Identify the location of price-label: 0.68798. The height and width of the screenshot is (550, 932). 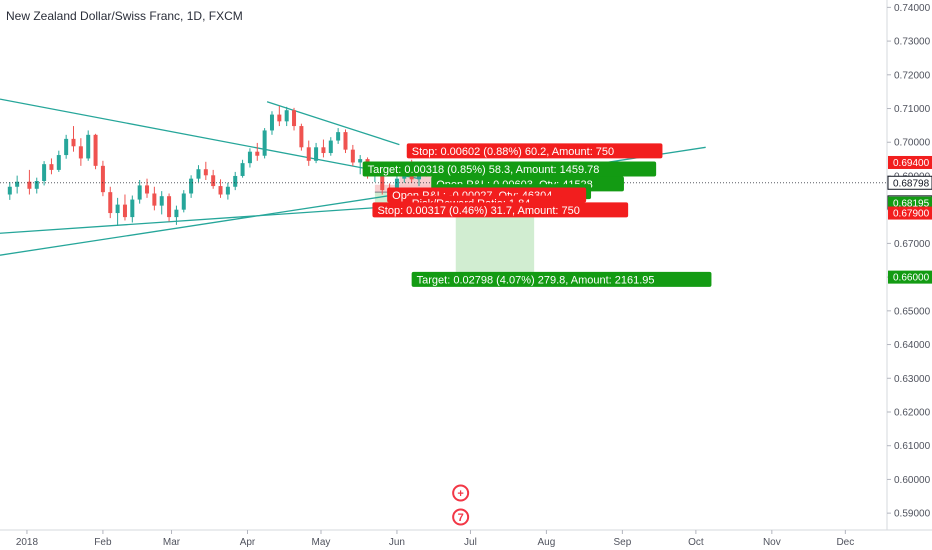
(911, 183).